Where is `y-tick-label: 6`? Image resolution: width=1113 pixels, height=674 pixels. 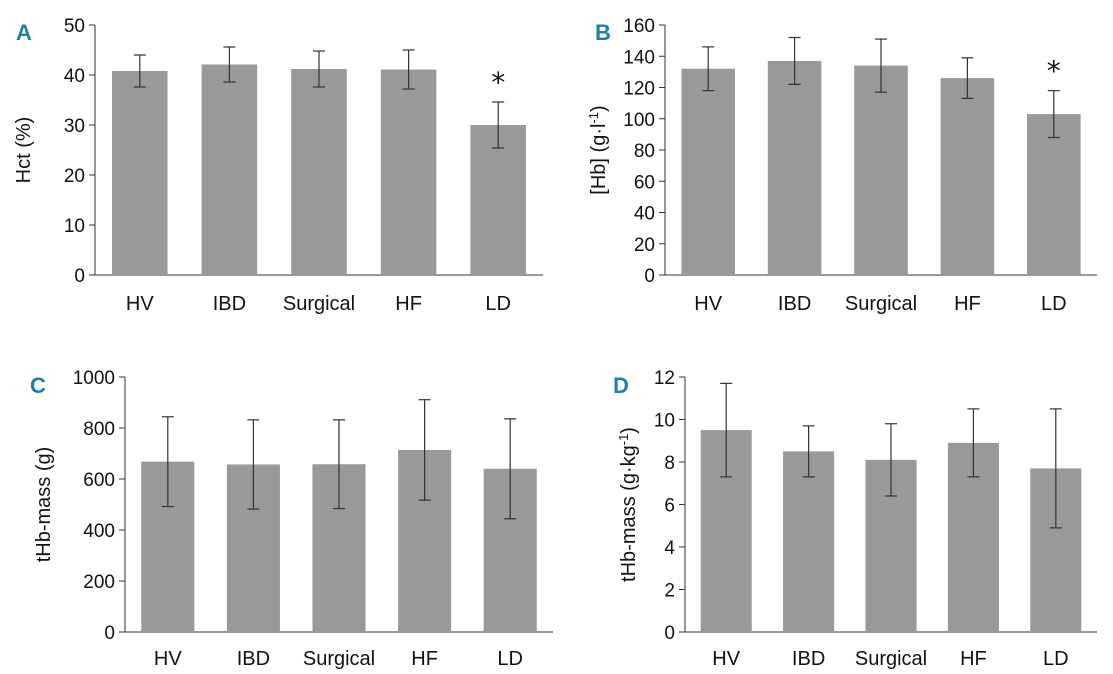
y-tick-label: 6 is located at coordinates (669, 506).